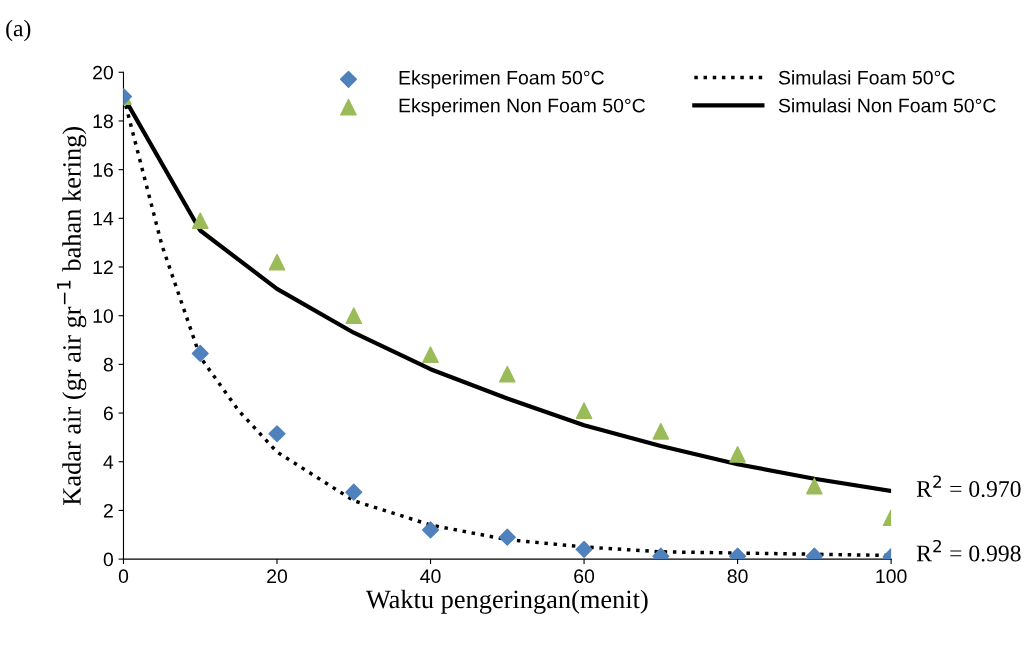 The height and width of the screenshot is (657, 1029). What do you see at coordinates (103, 316) in the screenshot?
I see `y-tick-label: 10` at bounding box center [103, 316].